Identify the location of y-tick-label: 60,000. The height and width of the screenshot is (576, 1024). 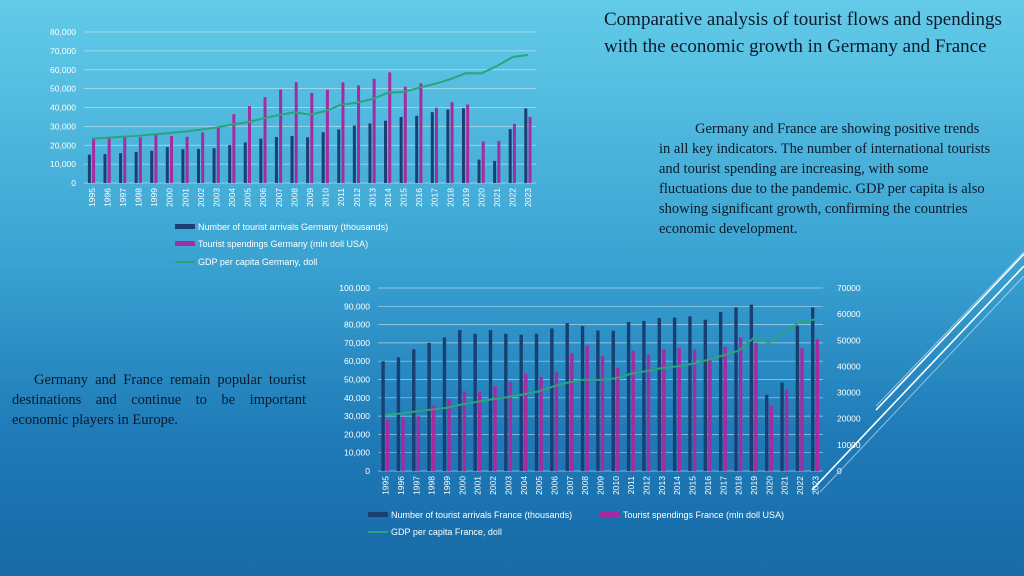
(63, 70).